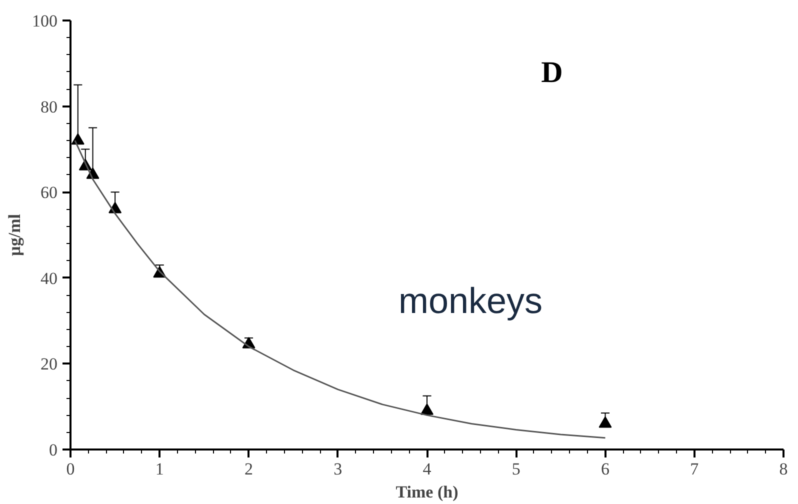  I want to click on annotation: D, so click(552, 73).